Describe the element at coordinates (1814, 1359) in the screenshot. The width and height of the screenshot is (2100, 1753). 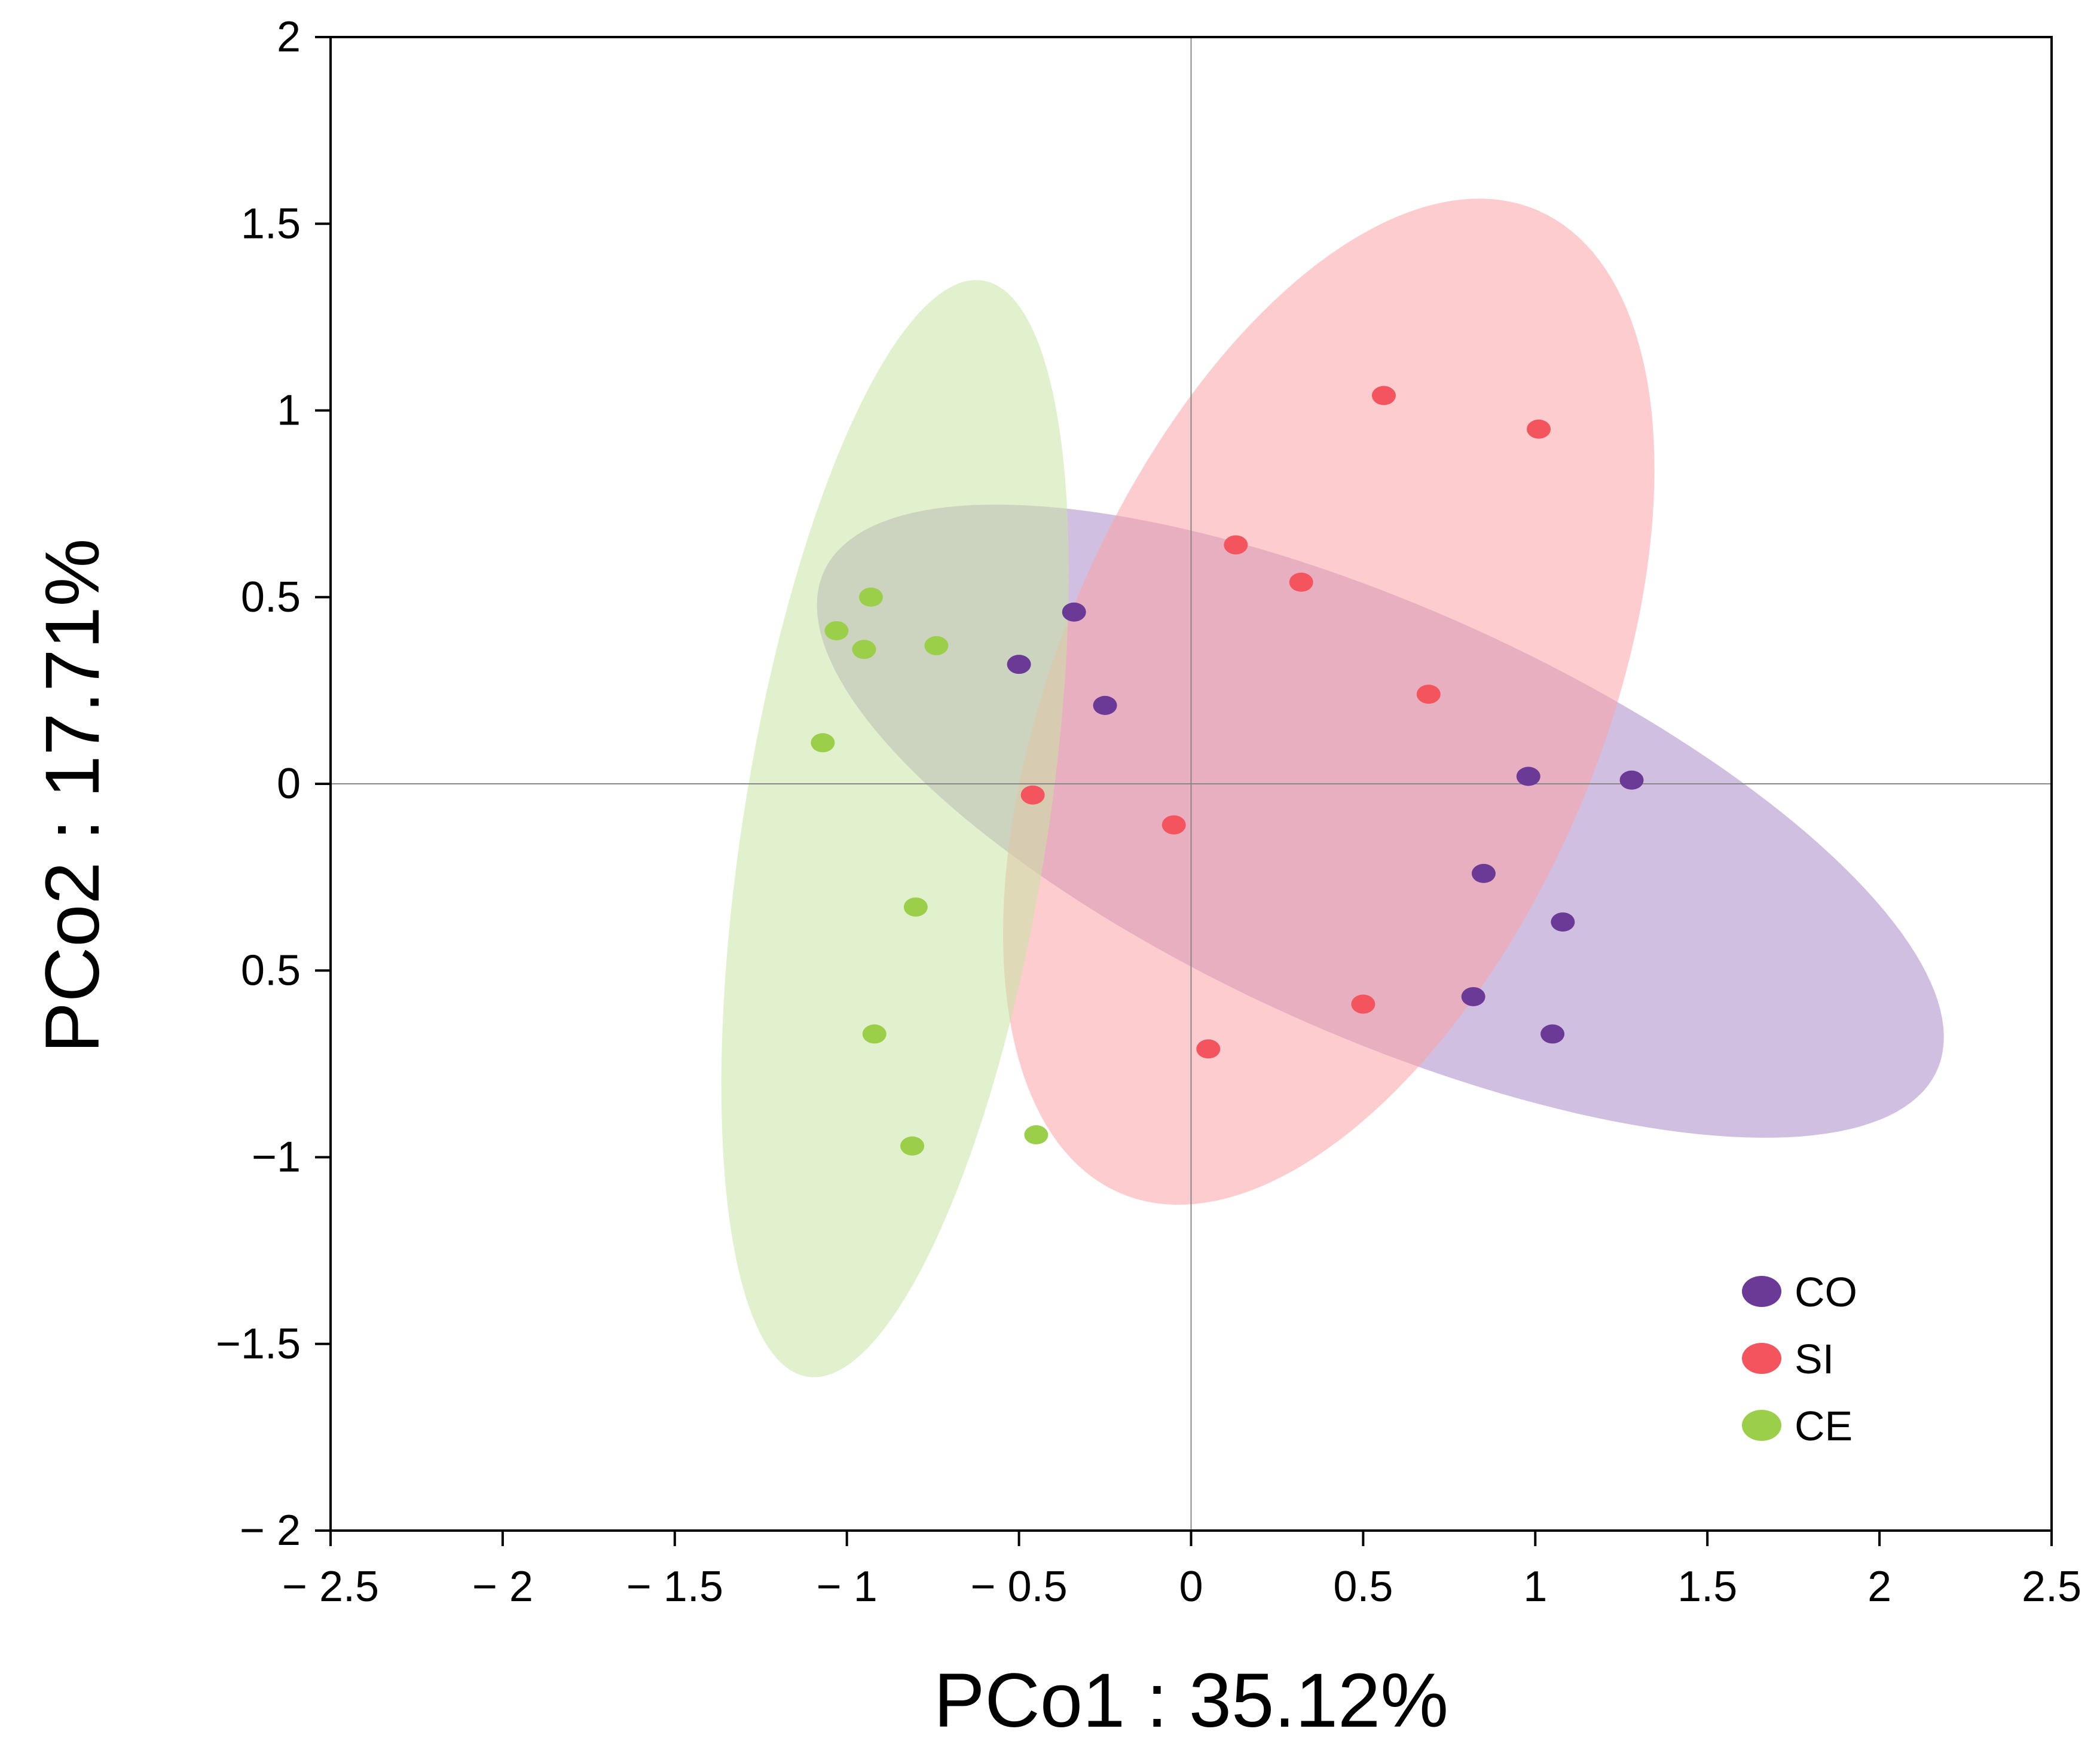
I see `legend-label-si: SI` at that location.